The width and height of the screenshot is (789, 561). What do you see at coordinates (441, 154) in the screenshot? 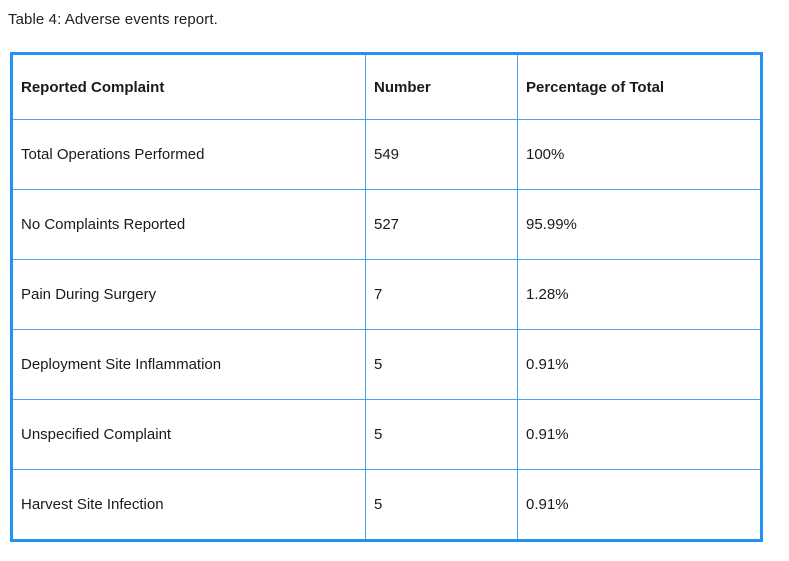
I see `cell-number: 549` at bounding box center [441, 154].